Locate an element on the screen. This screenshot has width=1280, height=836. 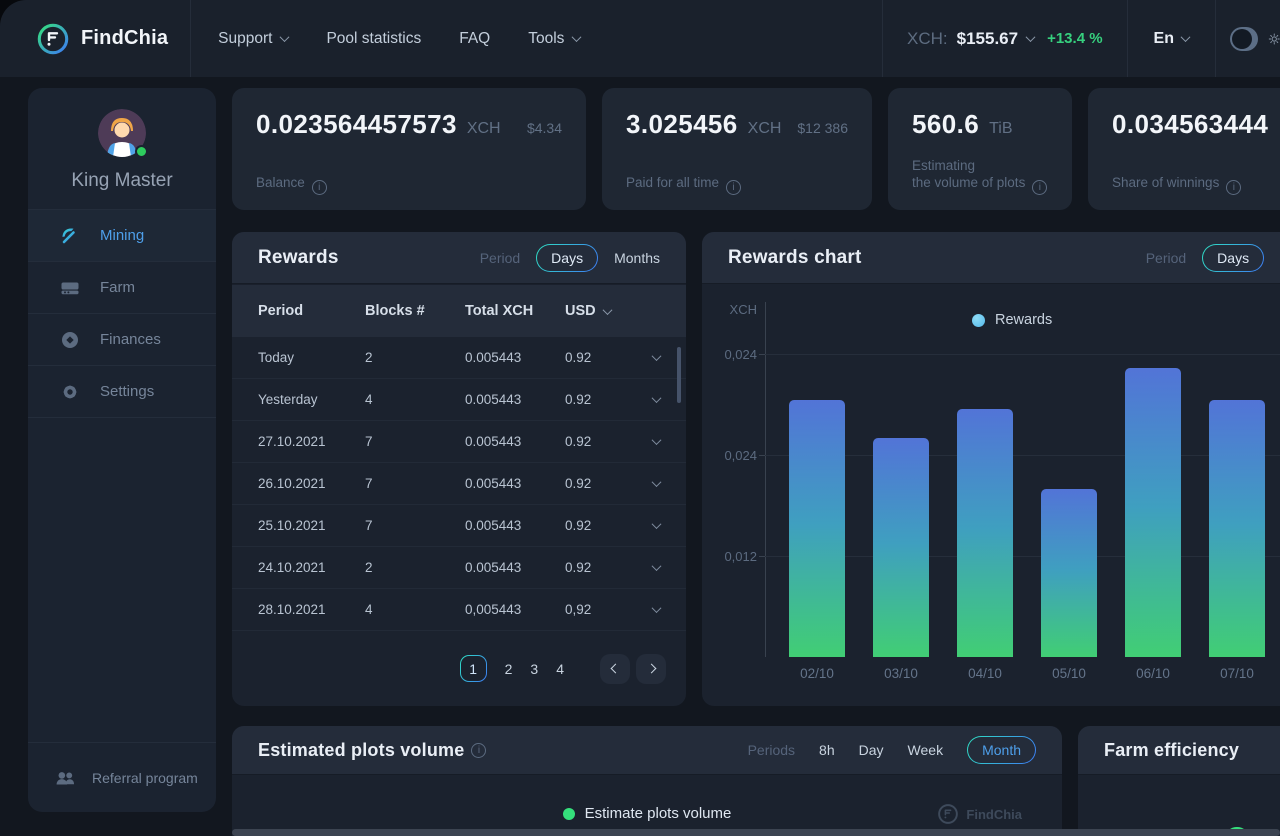
people-icon is located at coordinates (66, 778).